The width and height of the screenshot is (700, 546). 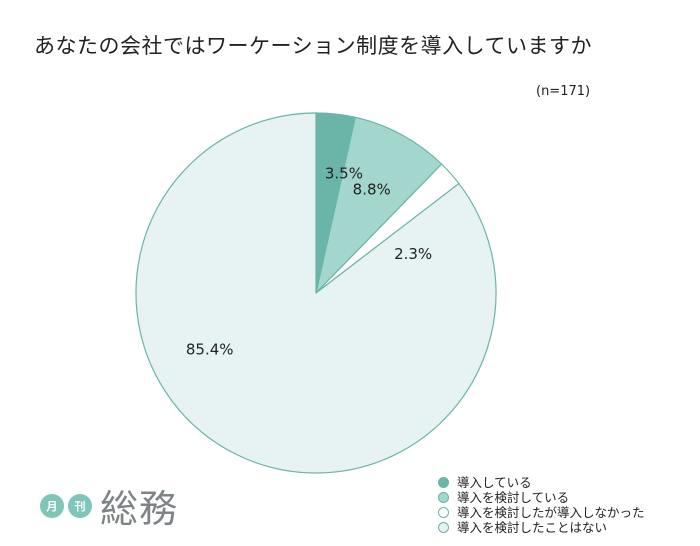 I want to click on slice-value-label: 8.8%, so click(x=372, y=190).